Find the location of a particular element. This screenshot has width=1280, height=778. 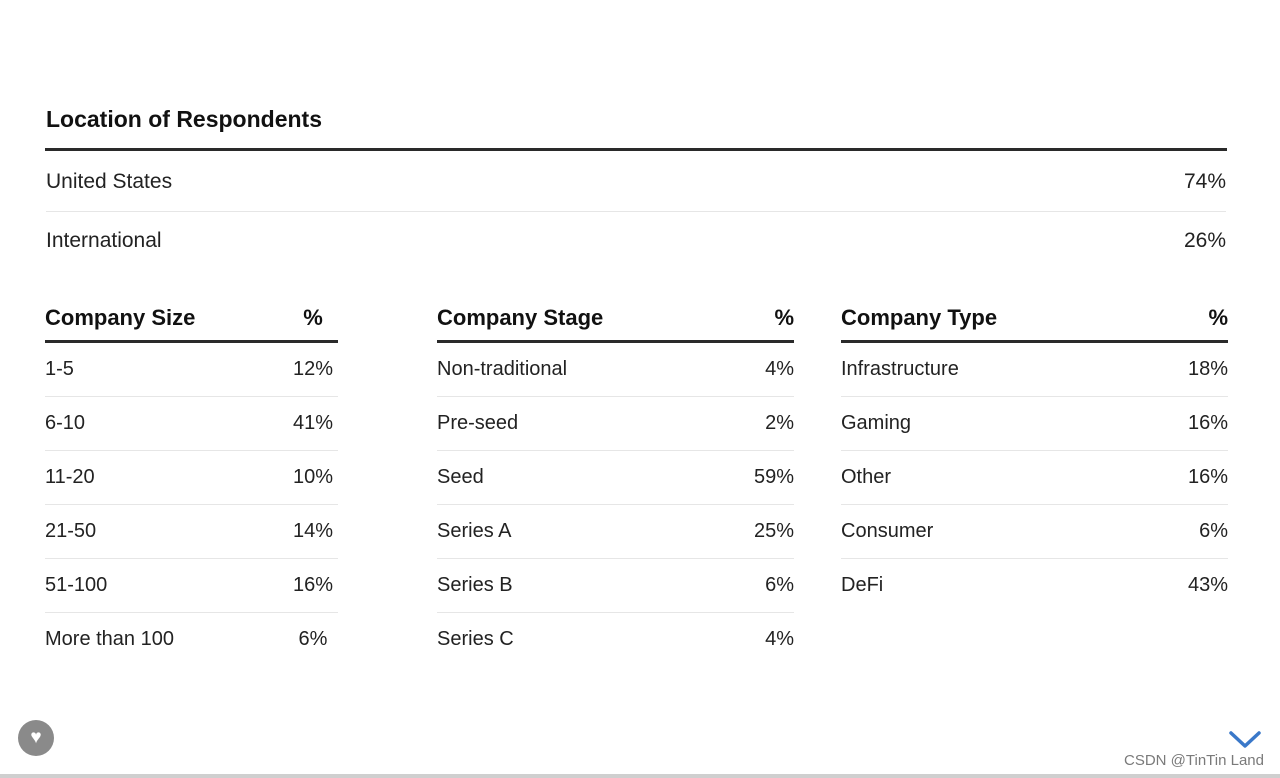

chevron-down-icon is located at coordinates (1245, 739).